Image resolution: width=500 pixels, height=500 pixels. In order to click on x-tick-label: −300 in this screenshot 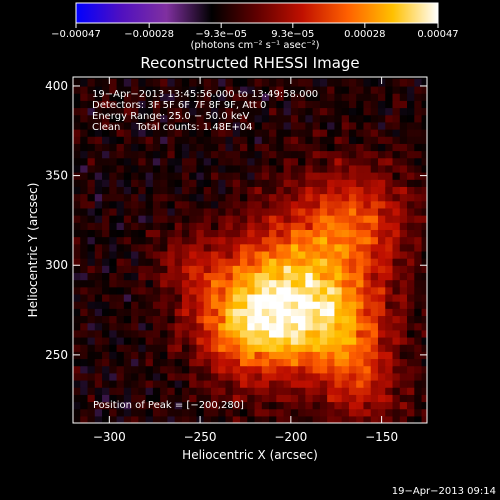, I will do `click(109, 437)`.